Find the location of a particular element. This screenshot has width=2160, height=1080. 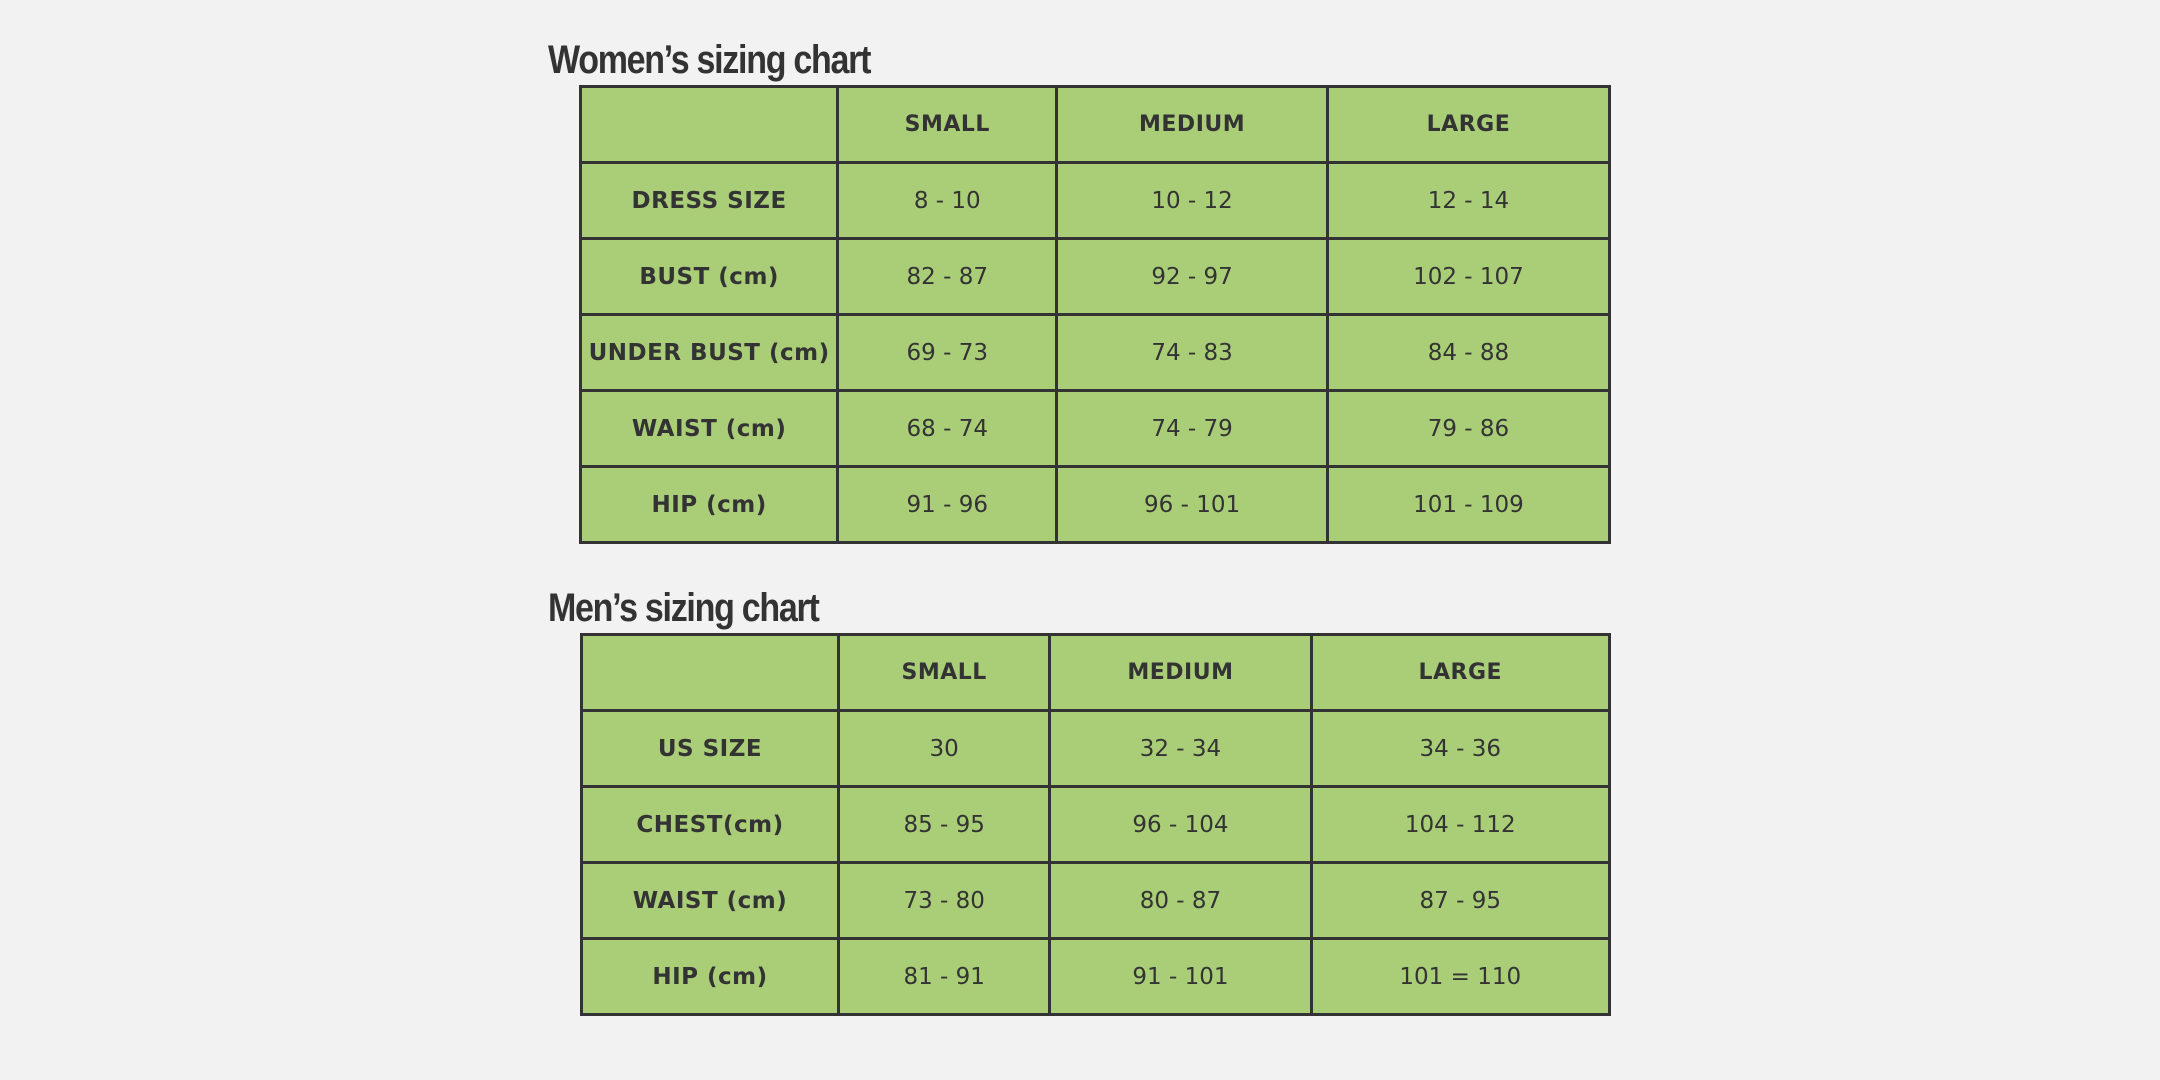

table-cell: 12 - 14 is located at coordinates (1468, 200).